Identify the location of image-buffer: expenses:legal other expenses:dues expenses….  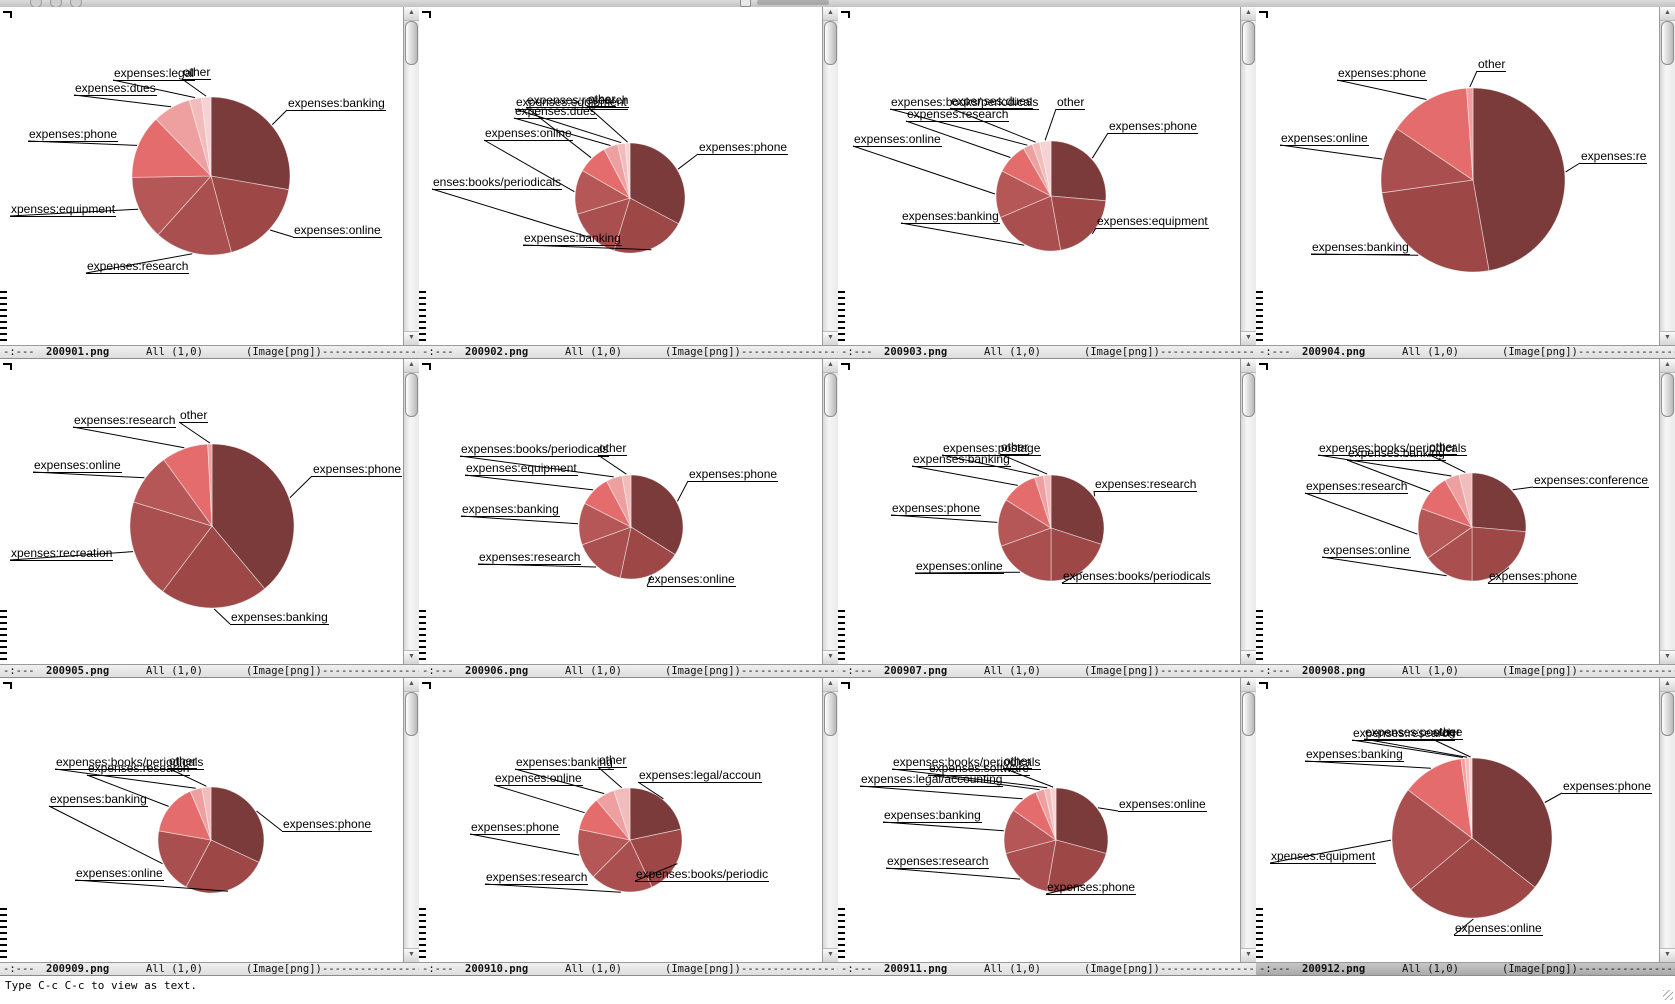
(201, 176).